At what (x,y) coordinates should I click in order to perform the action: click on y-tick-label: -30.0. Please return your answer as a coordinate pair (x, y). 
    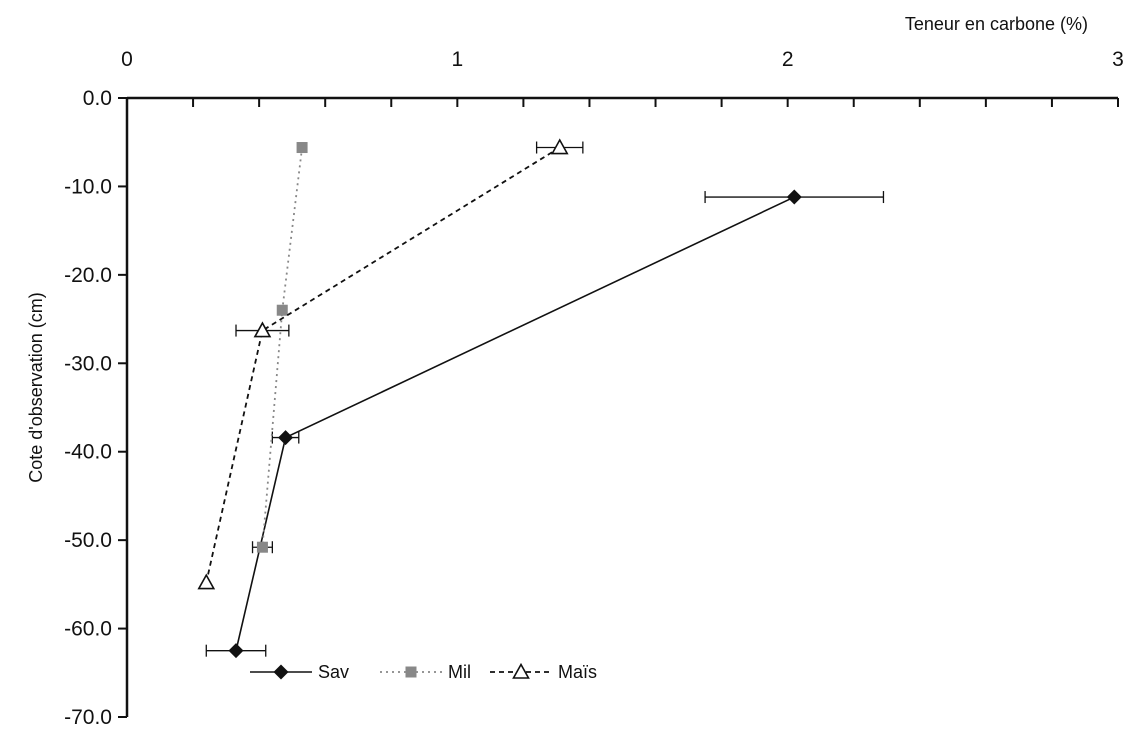
    Looking at the image, I should click on (88, 363).